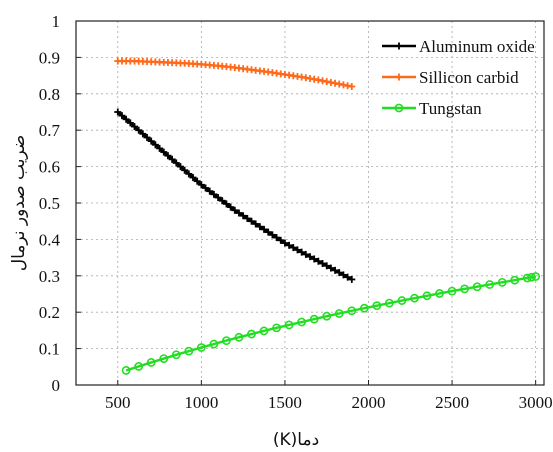 The image size is (553, 452). Describe the element at coordinates (49, 312) in the screenshot. I see `y-tick-label: 0.2` at that location.